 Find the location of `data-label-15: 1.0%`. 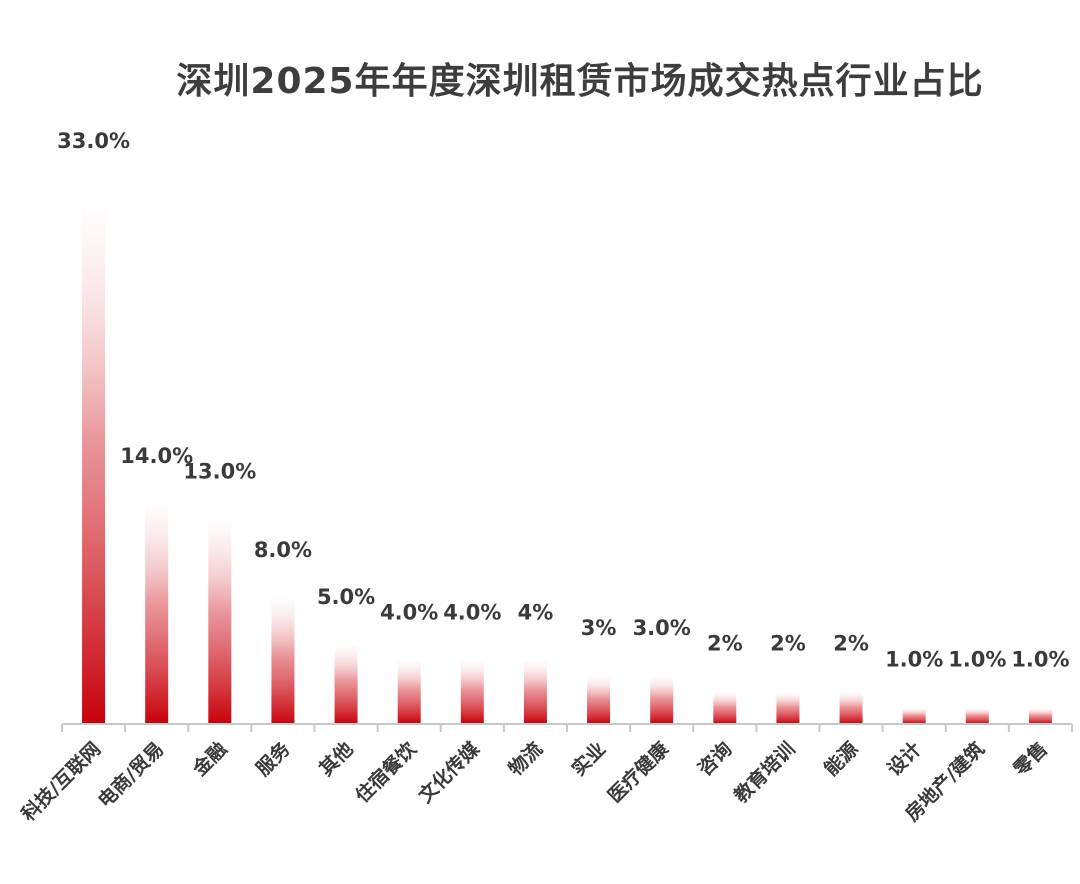

data-label-15: 1.0% is located at coordinates (1040, 659).